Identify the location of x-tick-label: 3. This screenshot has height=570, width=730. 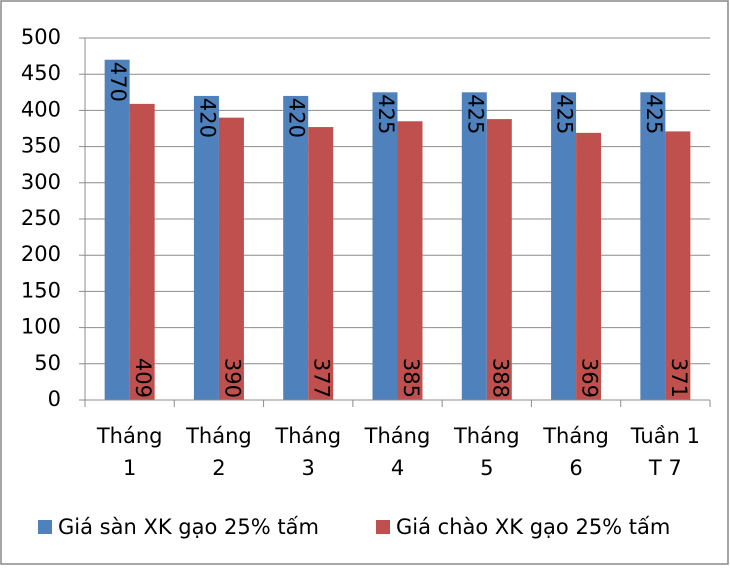
(308, 468).